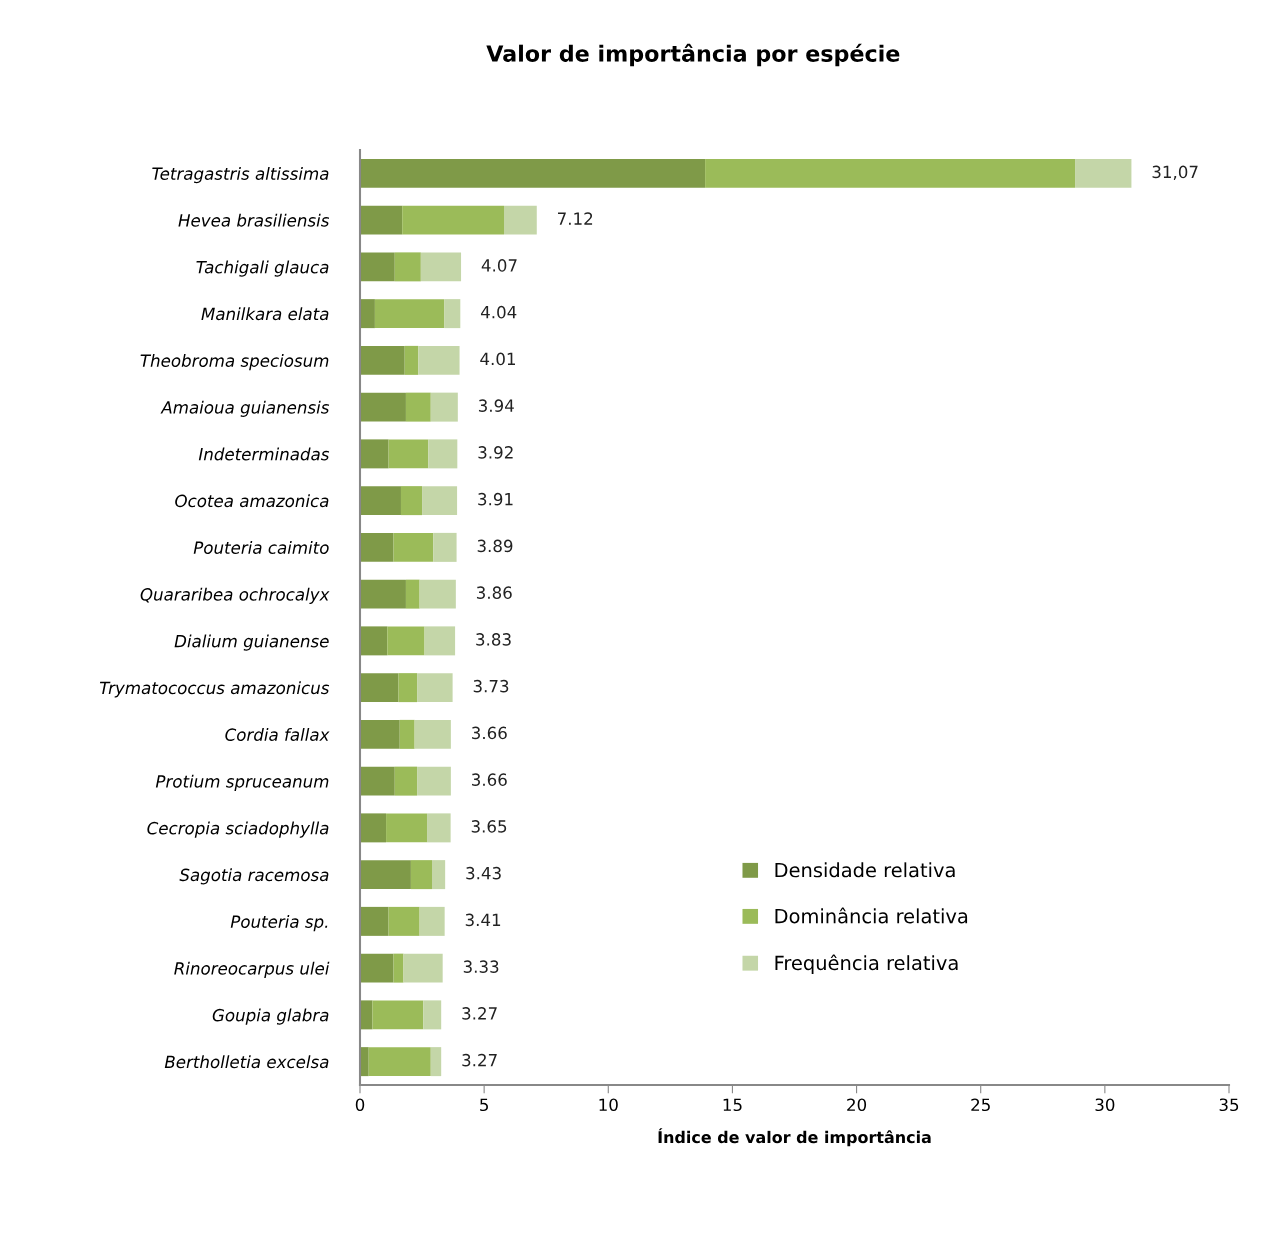  What do you see at coordinates (1105, 1105) in the screenshot?
I see `x-tick-label: 30` at bounding box center [1105, 1105].